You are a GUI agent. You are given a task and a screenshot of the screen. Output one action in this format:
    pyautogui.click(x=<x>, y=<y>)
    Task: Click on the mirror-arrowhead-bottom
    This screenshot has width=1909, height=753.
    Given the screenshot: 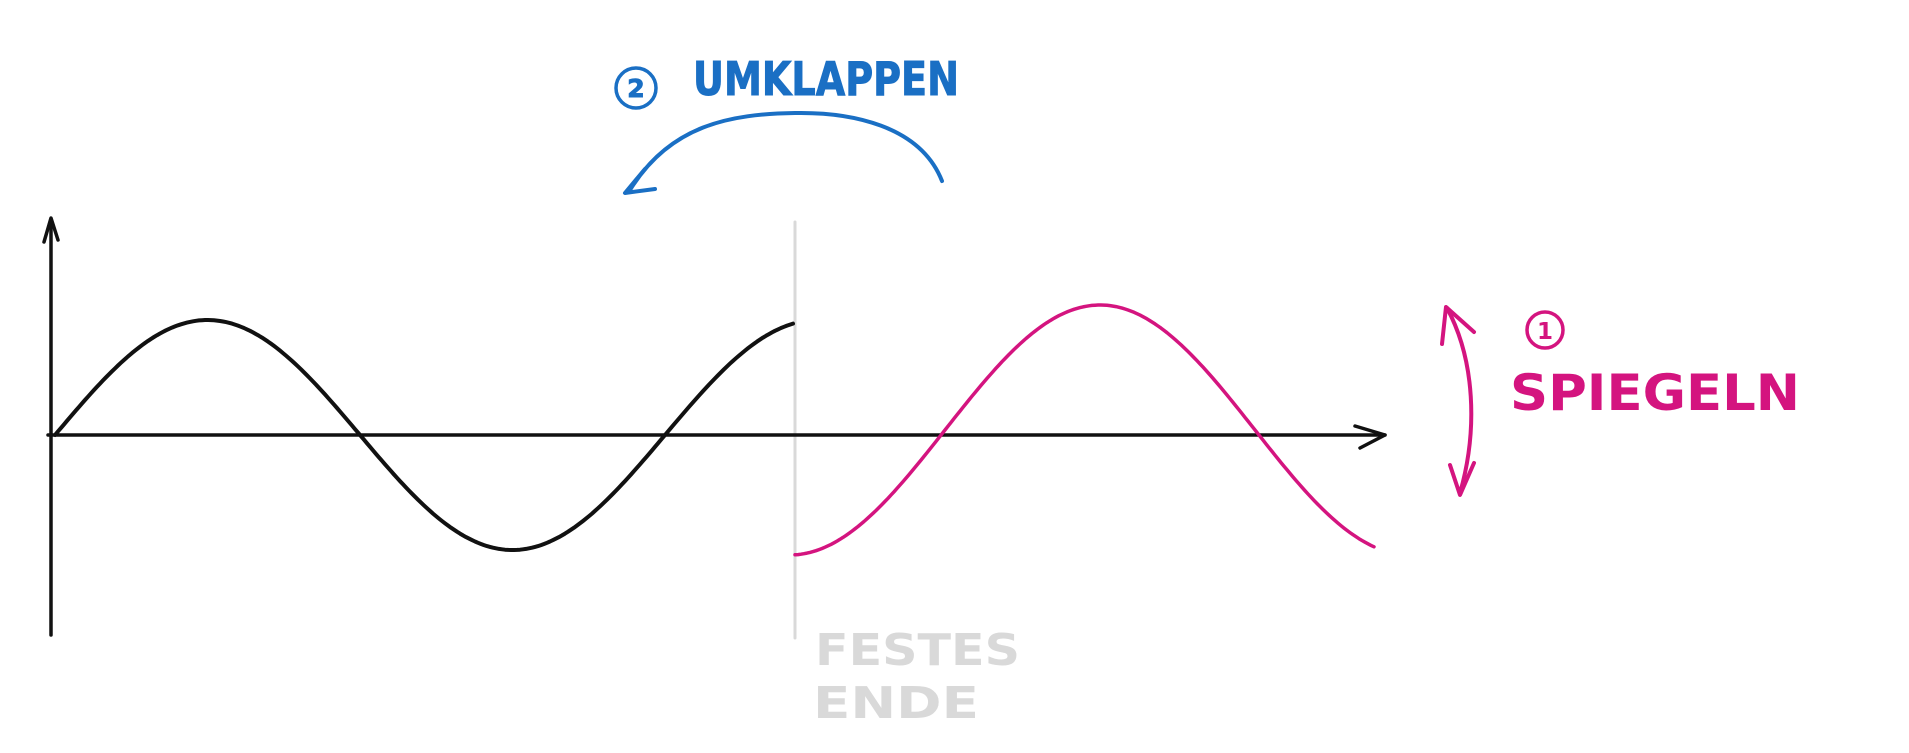 What is the action you would take?
    pyautogui.click(x=1462, y=479)
    